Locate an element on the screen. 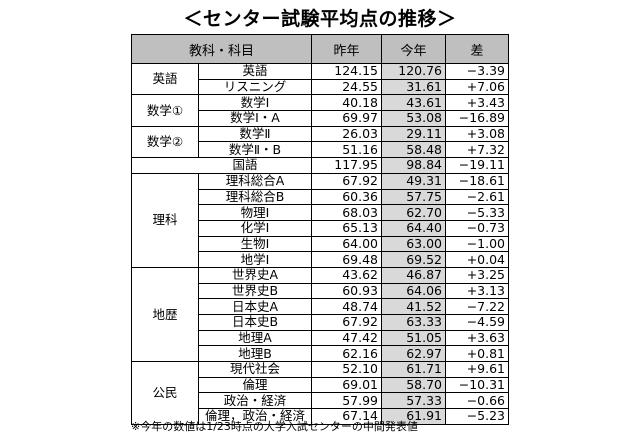 The height and width of the screenshot is (437, 640). category-cell: 公民 is located at coordinates (165, 393).